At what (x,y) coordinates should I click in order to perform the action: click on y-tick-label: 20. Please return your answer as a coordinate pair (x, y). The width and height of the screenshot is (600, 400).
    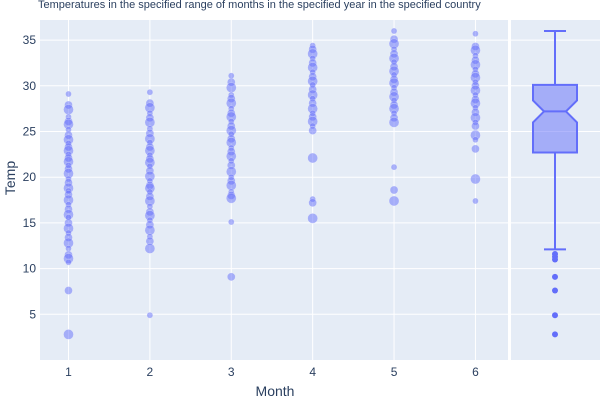
    Looking at the image, I should click on (30, 177).